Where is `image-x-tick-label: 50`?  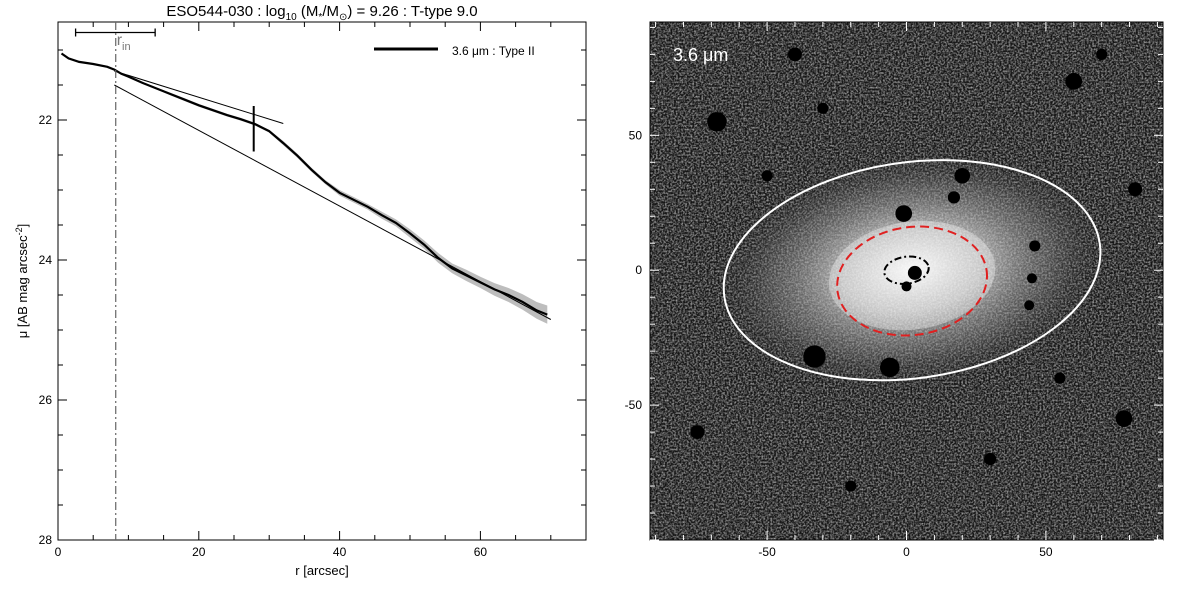 image-x-tick-label: 50 is located at coordinates (1046, 552).